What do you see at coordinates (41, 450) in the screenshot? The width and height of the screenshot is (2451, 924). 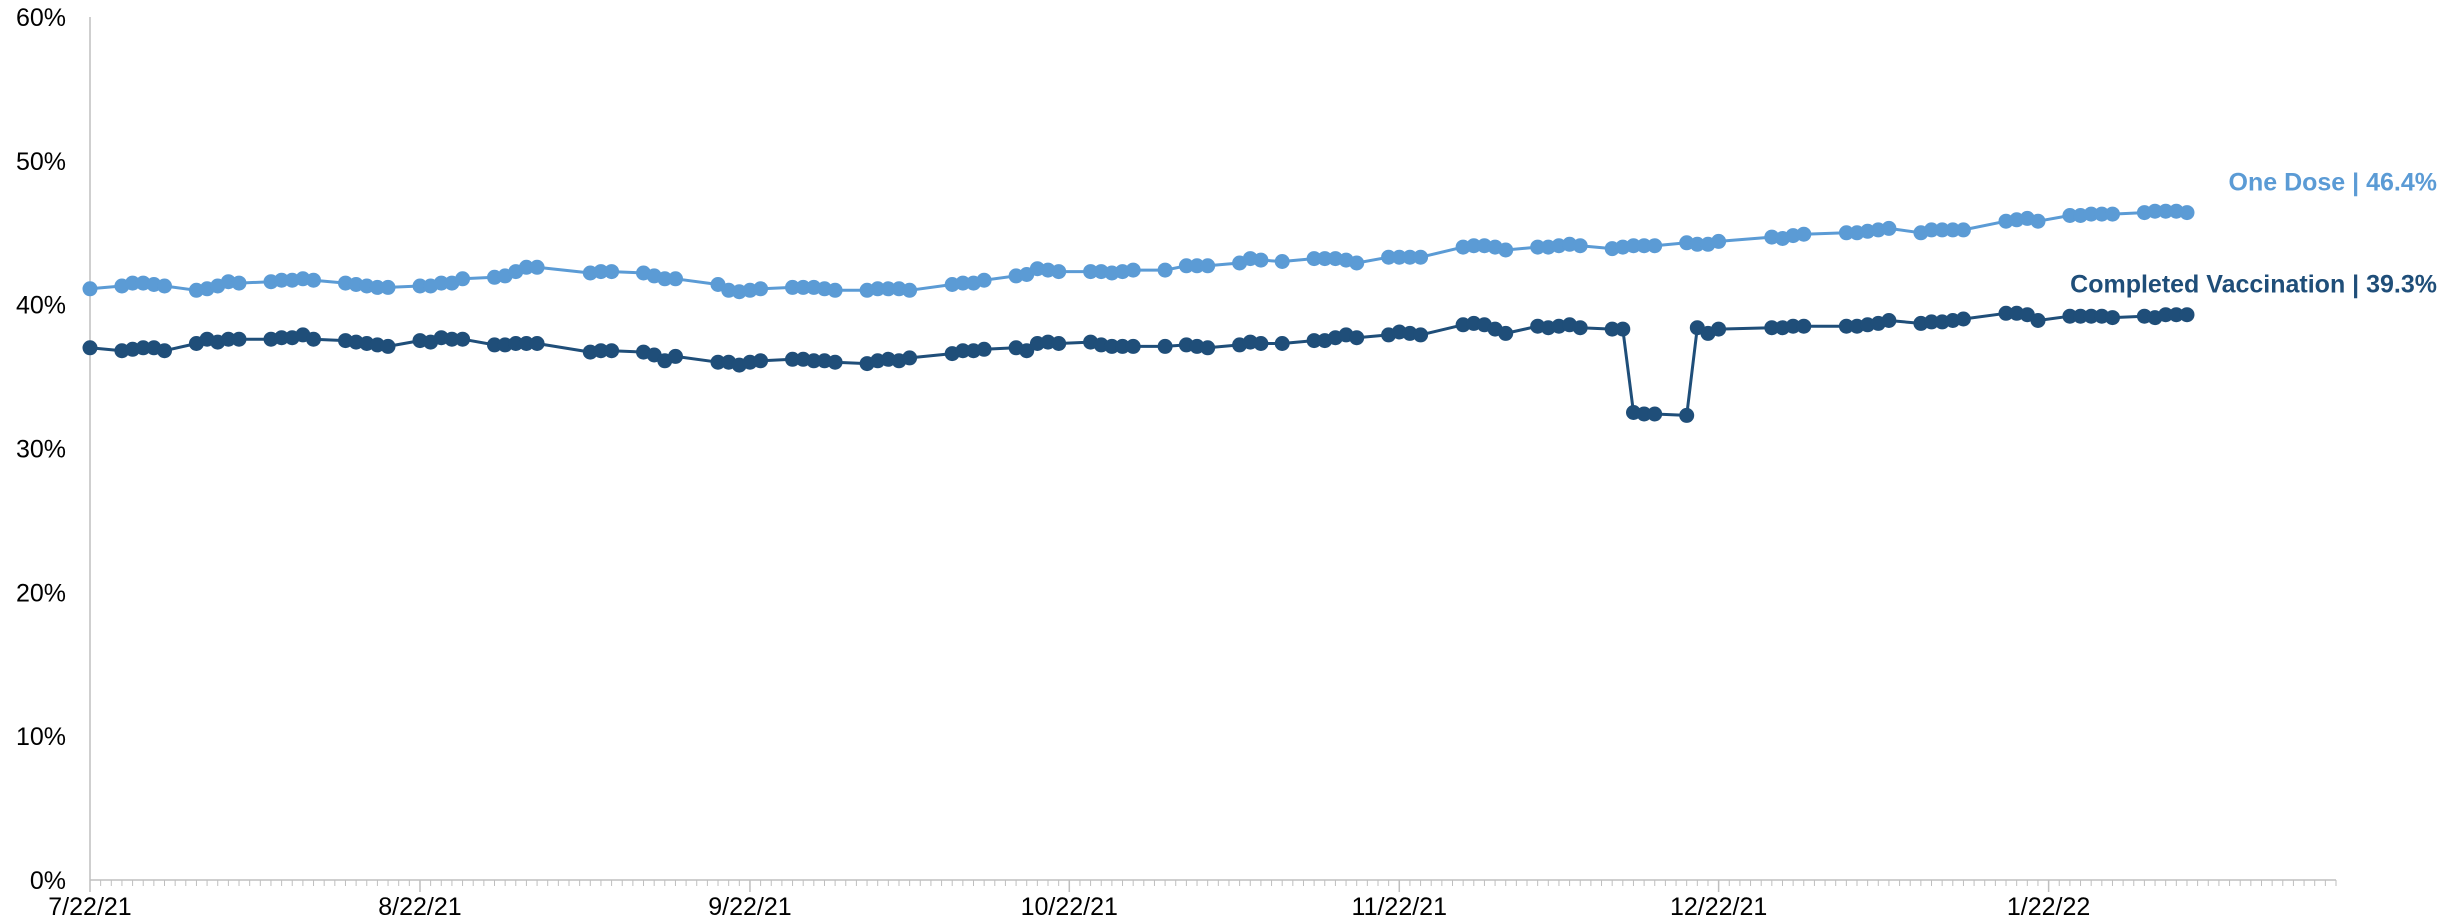 I see `y-tick-label: 30%` at bounding box center [41, 450].